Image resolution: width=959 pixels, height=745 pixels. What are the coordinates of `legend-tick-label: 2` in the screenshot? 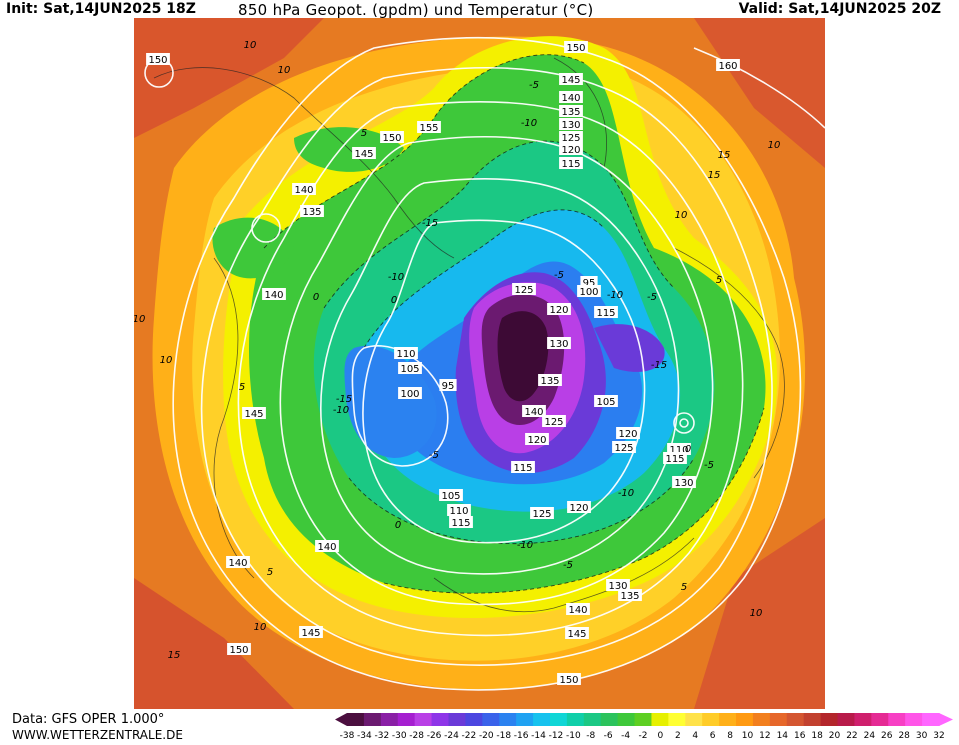 It's located at (678, 736).